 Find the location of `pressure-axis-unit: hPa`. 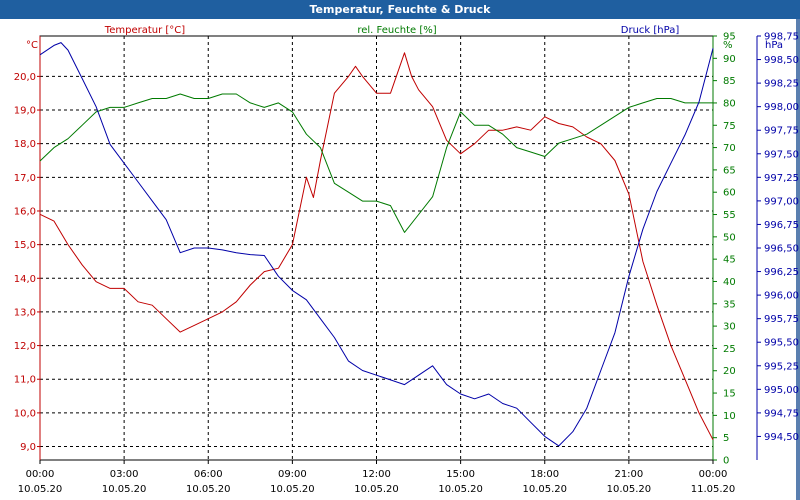

pressure-axis-unit: hPa is located at coordinates (774, 45).